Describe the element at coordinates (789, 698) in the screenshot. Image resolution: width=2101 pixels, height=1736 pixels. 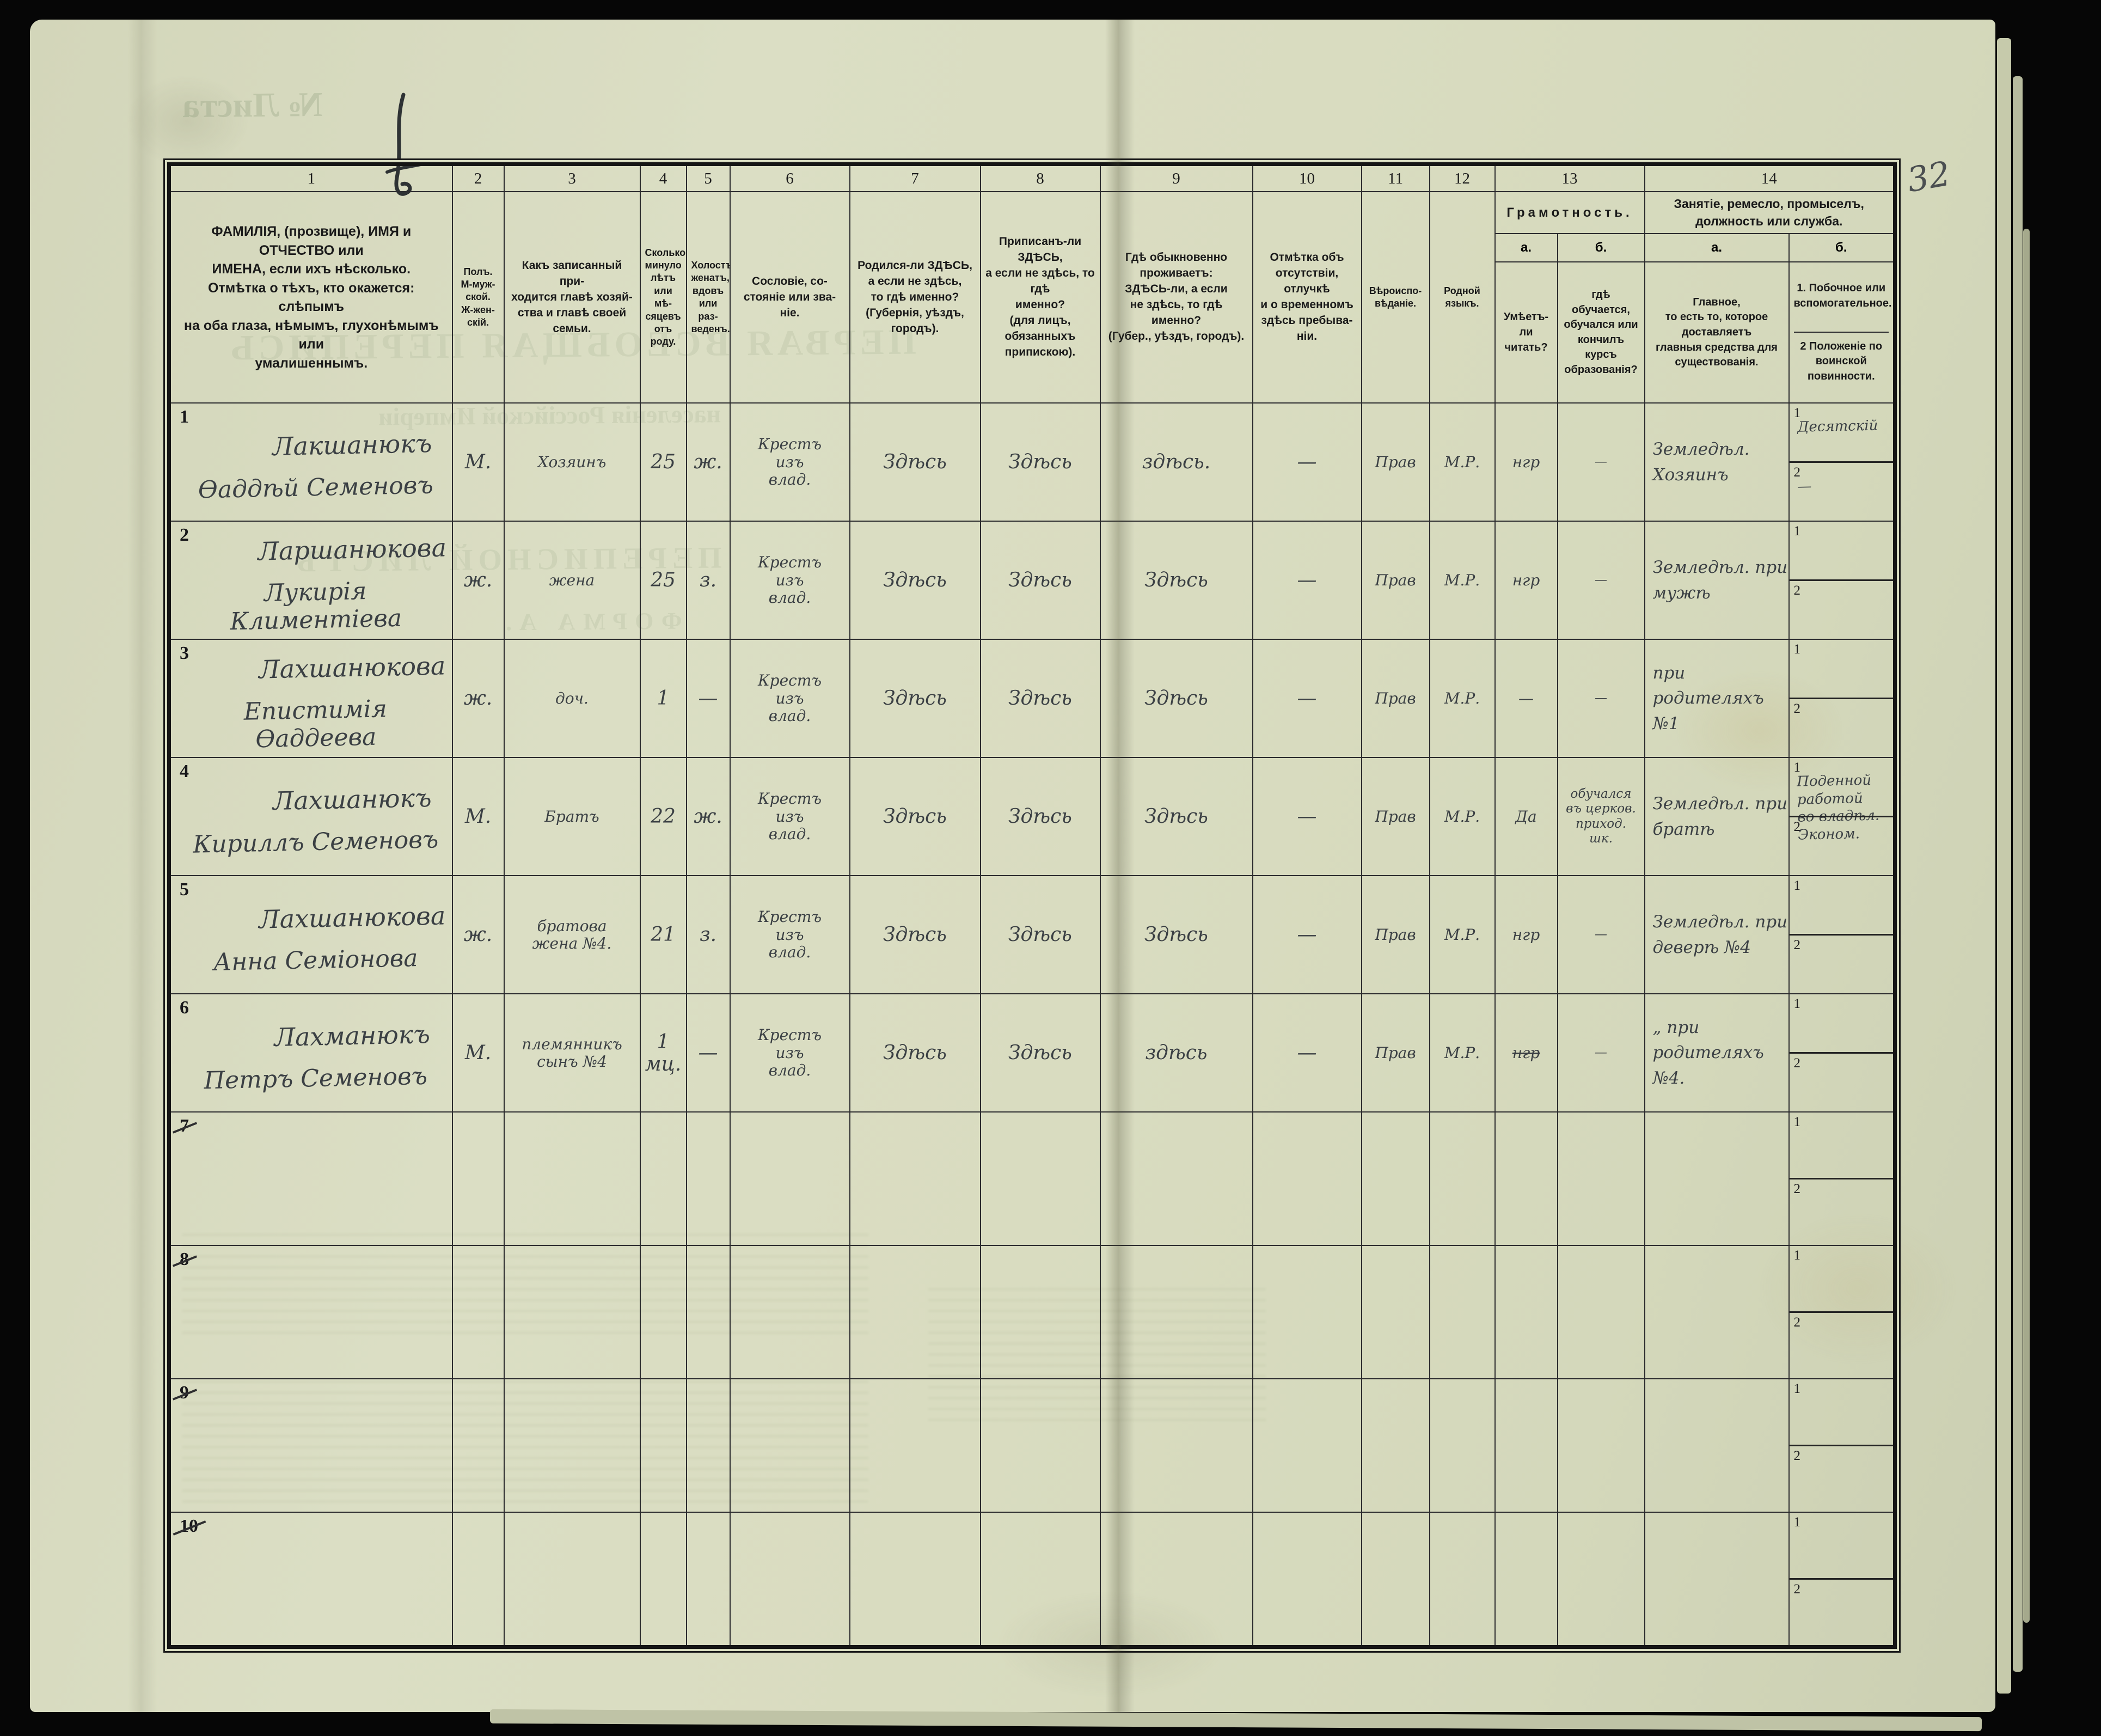
I see `estate-value: Крестъ изъ влад.` at that location.